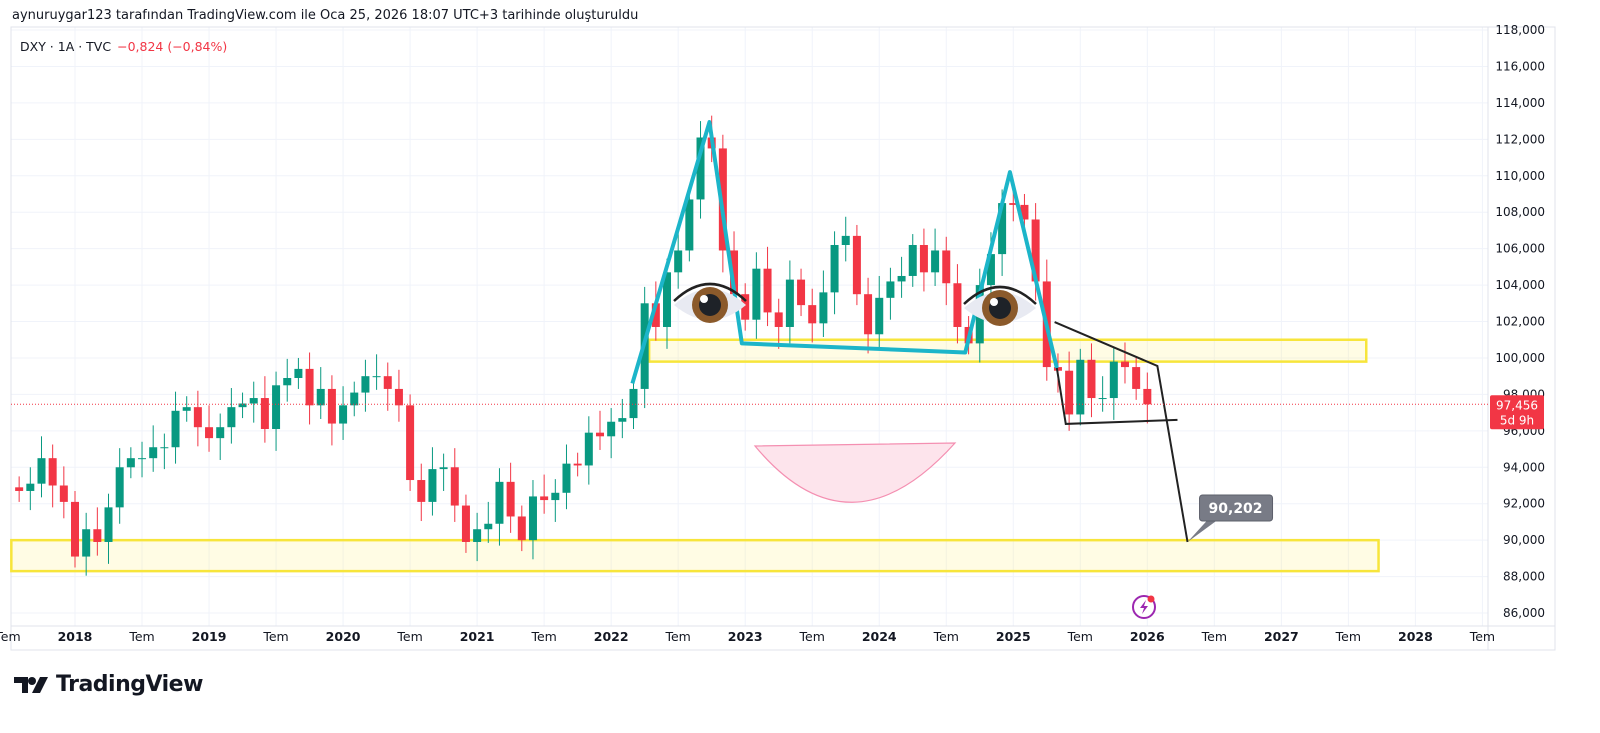  What do you see at coordinates (1520, 66) in the screenshot?
I see `price-tick-label: 116,000` at bounding box center [1520, 66].